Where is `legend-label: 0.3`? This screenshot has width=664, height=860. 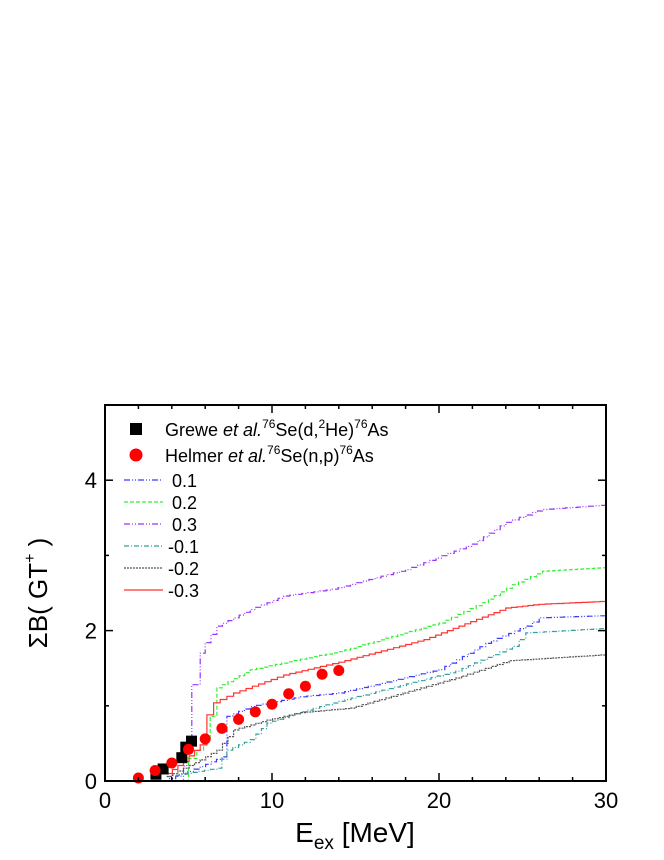 legend-label: 0.3 is located at coordinates (184, 525).